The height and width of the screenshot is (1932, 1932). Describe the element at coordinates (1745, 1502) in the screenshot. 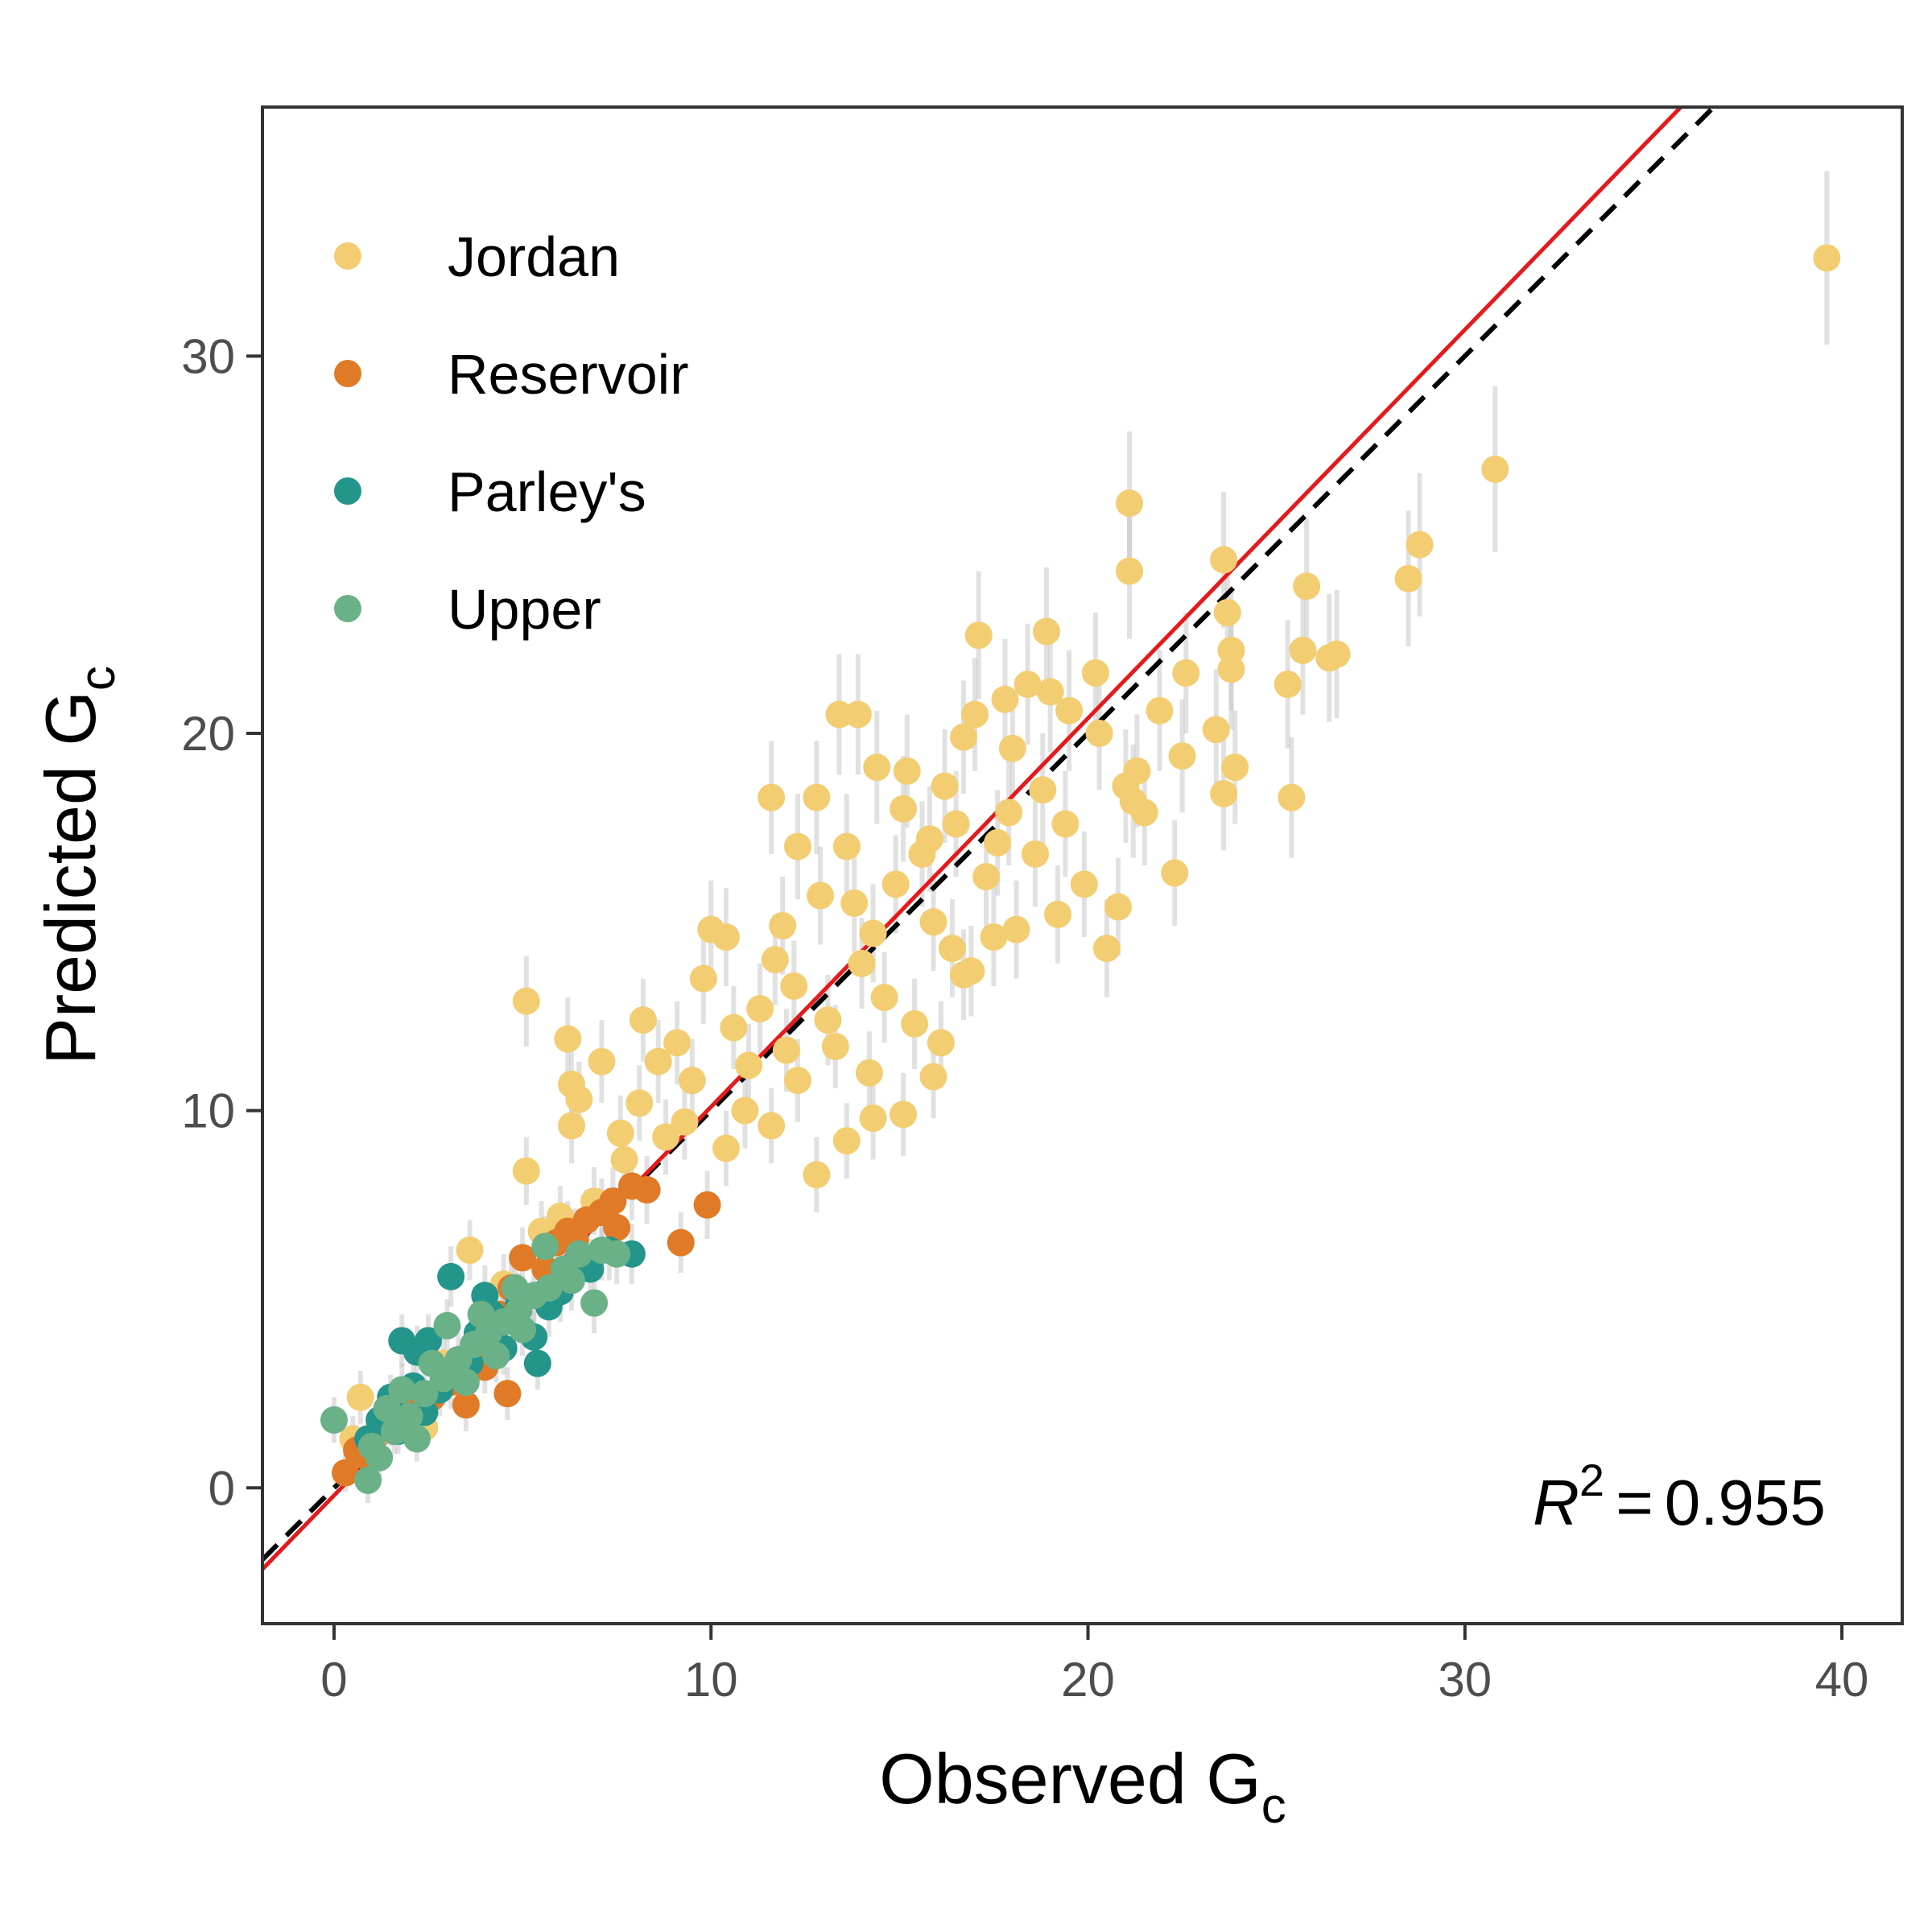

I see `r-squared-value: 0.955` at that location.